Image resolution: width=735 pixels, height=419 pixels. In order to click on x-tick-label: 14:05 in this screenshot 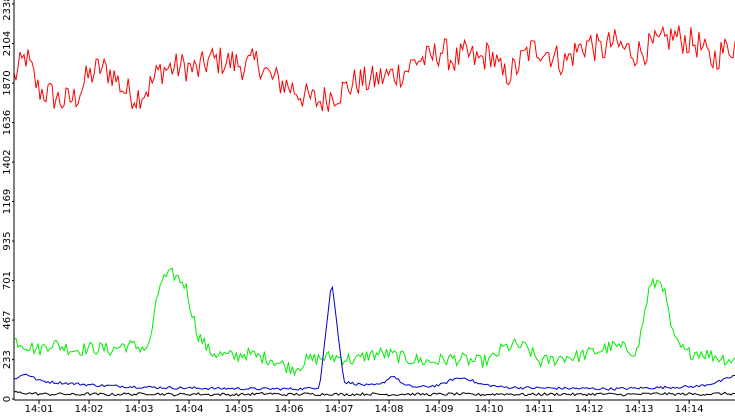, I will do `click(239, 409)`.